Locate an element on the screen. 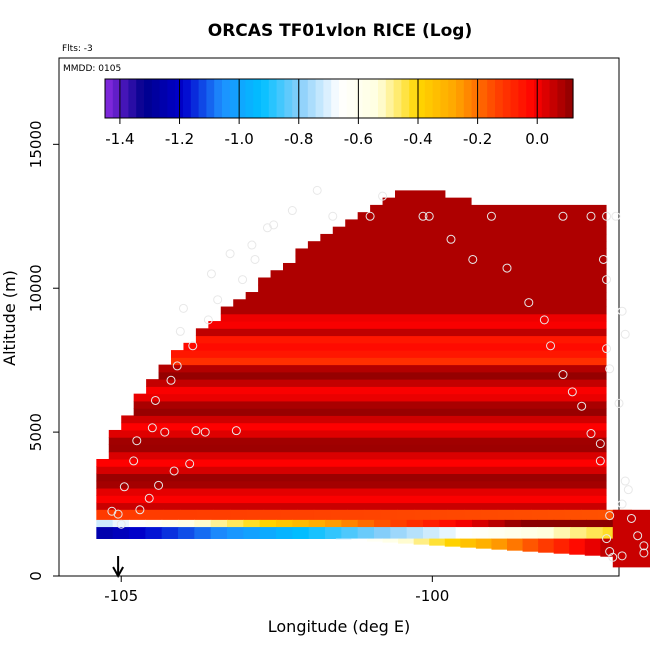  colorbar-tick-label: -0.2 is located at coordinates (477, 139).